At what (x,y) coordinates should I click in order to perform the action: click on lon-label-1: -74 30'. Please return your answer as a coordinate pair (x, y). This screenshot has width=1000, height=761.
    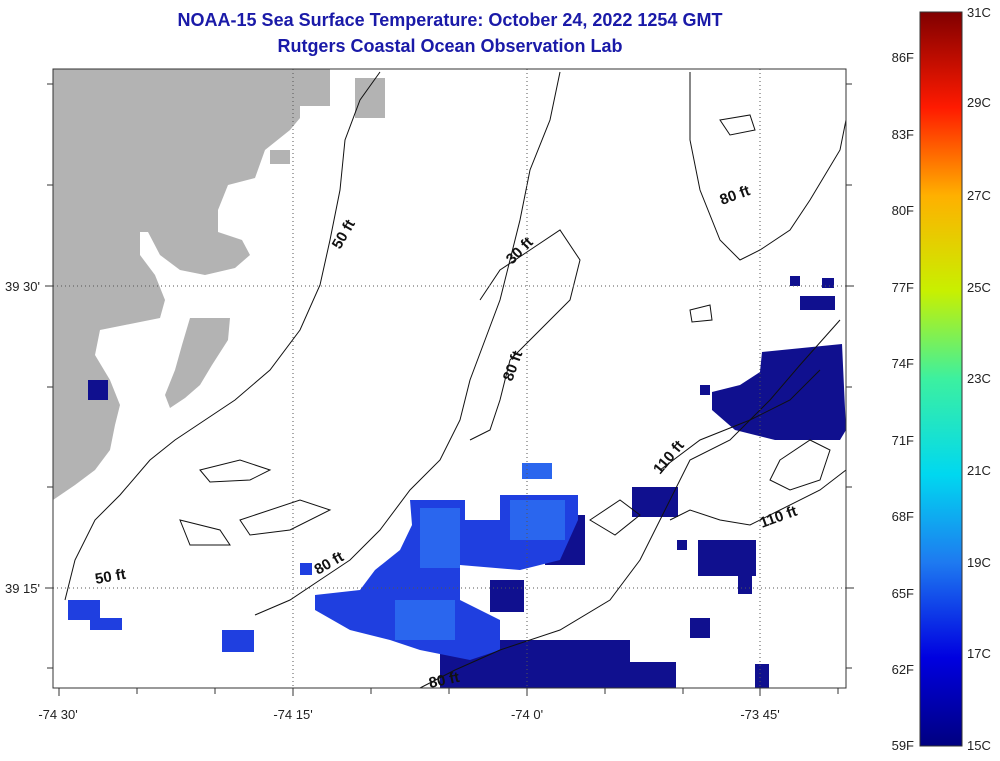
    Looking at the image, I should click on (57, 714).